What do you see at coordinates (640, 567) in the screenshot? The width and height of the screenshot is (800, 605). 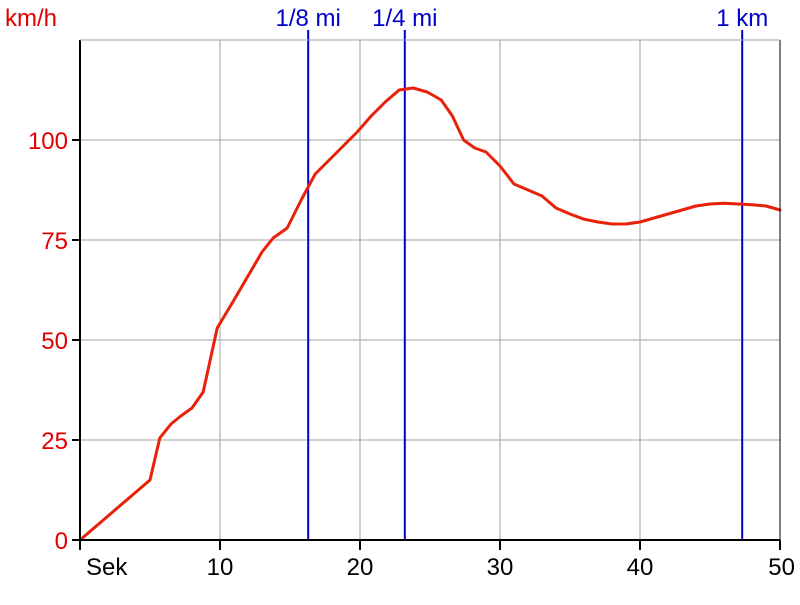 I see `x-tick-label: 40` at bounding box center [640, 567].